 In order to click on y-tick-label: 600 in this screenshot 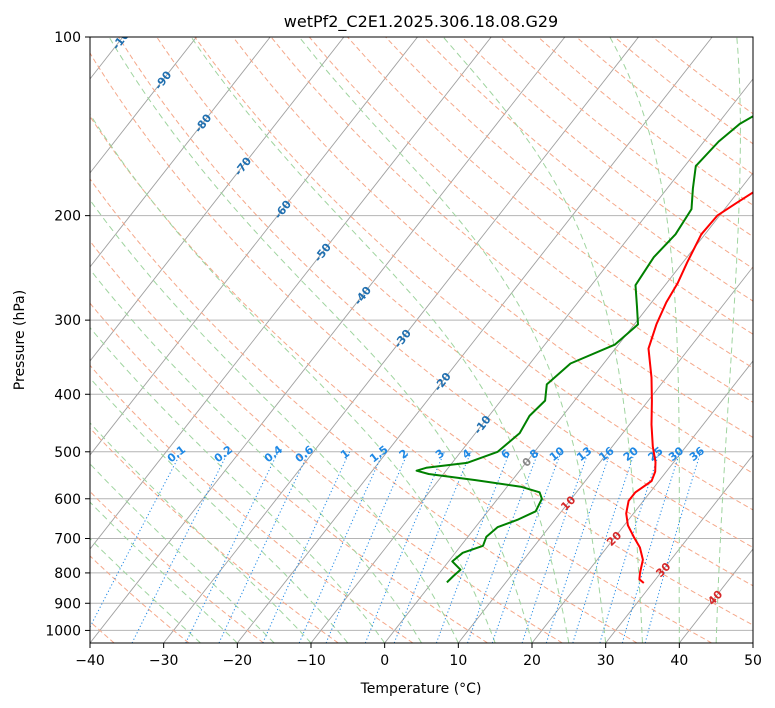, I will do `click(67, 500)`.